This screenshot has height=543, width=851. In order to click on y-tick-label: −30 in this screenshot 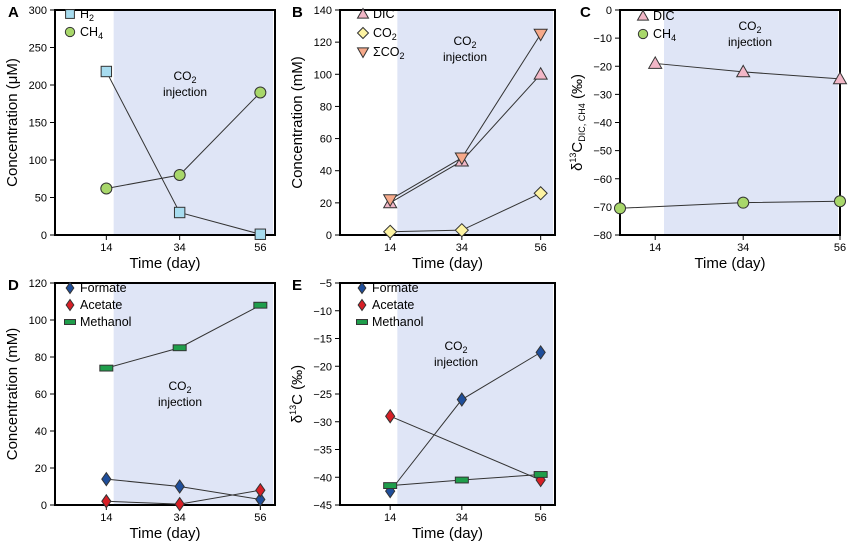, I will do `click(322, 423)`.